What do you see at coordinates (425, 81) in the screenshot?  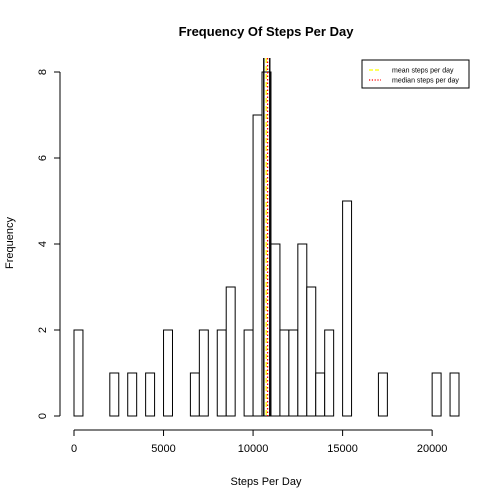 I see `legend-entry-1: median steps per day` at bounding box center [425, 81].